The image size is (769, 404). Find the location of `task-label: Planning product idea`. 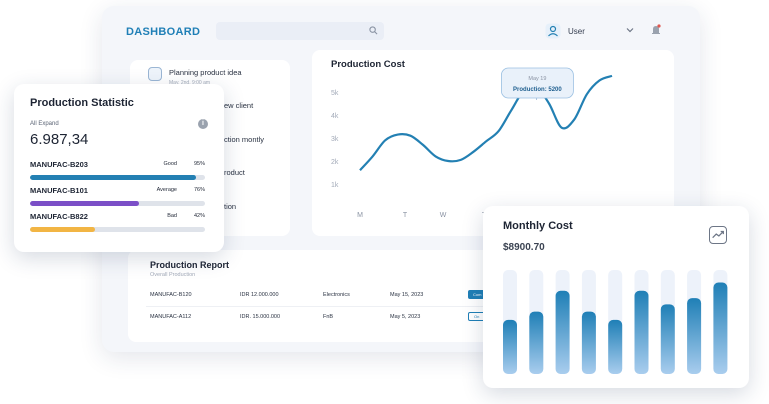

task-label: Planning product idea is located at coordinates (205, 72).